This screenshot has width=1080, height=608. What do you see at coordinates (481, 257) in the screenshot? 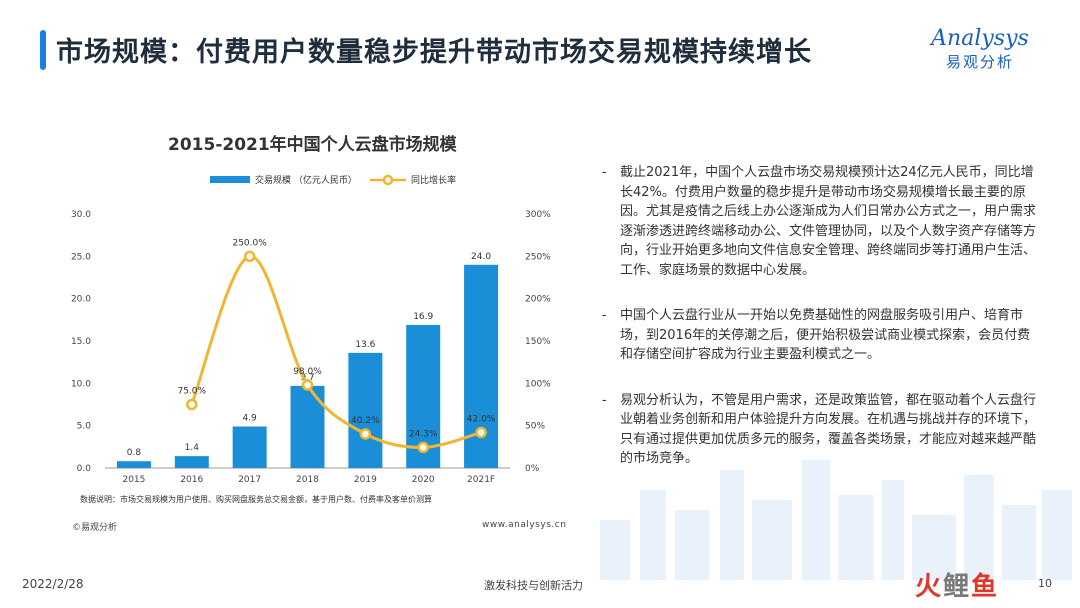
I see `bar-value-label: 24.0` at bounding box center [481, 257].